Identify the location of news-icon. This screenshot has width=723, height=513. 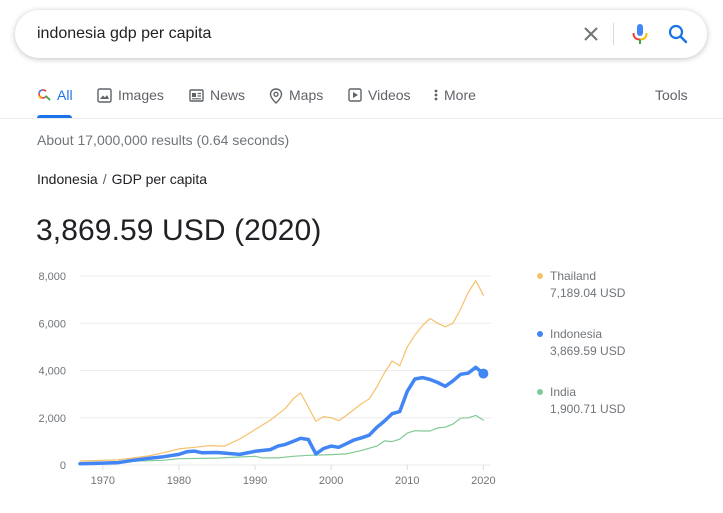
(196, 95).